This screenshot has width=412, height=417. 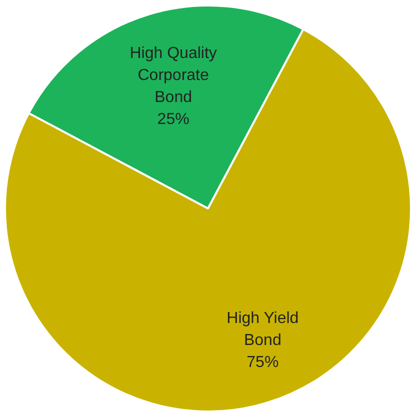 I want to click on data-label: 75%, so click(x=262, y=362).